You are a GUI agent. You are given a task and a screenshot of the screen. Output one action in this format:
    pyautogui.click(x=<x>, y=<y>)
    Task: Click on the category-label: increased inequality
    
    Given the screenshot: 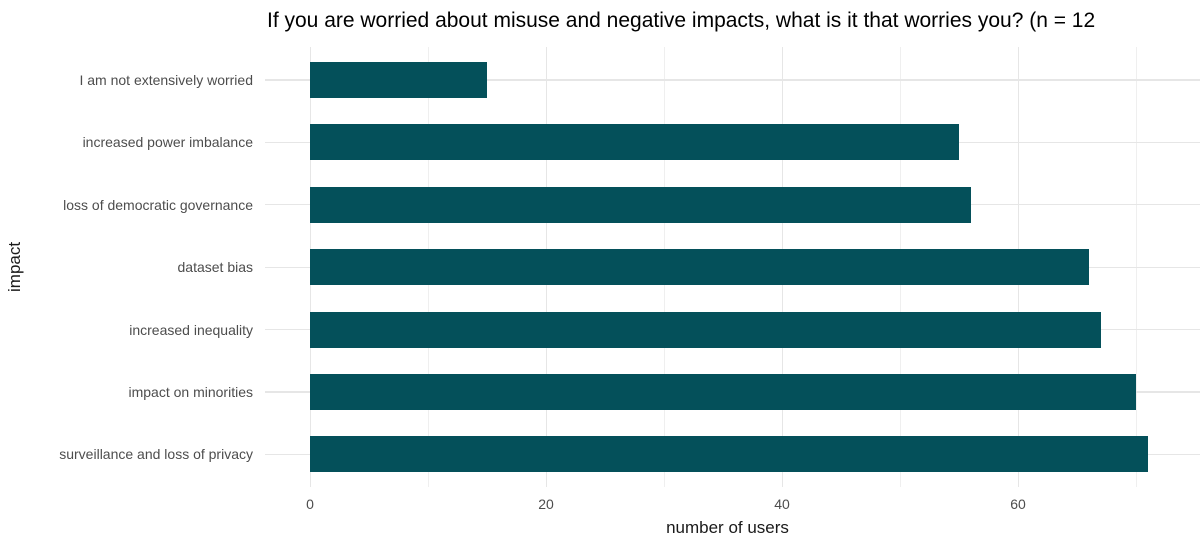 What is the action you would take?
    pyautogui.click(x=191, y=329)
    